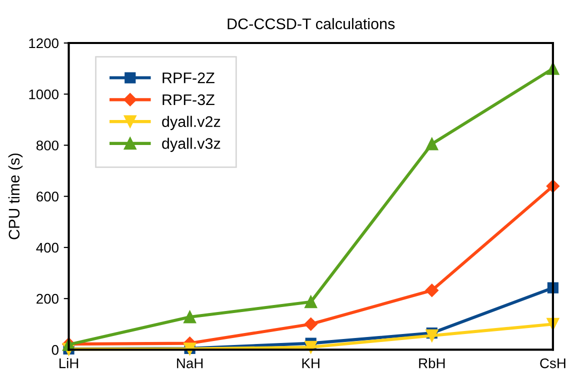 The width and height of the screenshot is (573, 374). Describe the element at coordinates (47, 145) in the screenshot. I see `y-tick-label: 800` at that location.